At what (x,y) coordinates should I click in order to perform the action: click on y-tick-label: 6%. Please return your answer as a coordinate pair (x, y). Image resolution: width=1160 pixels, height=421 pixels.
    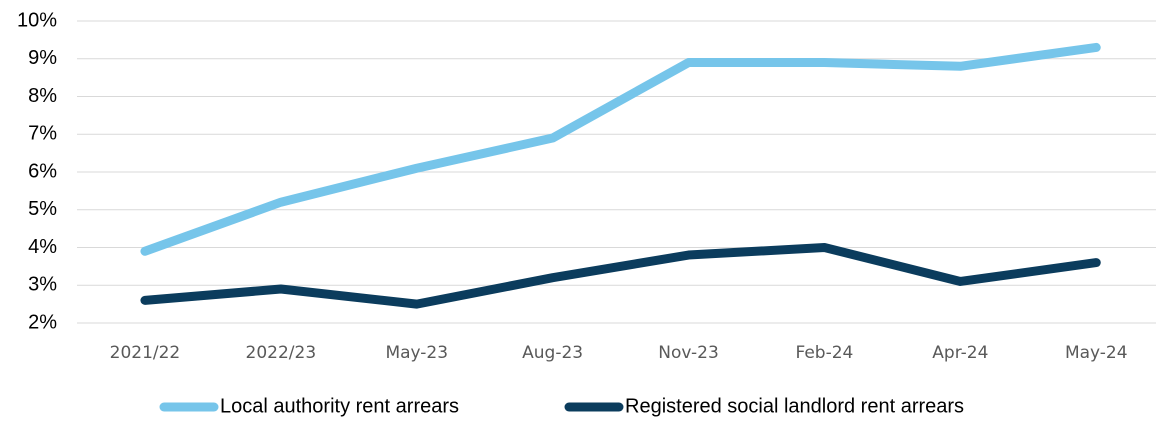
    Looking at the image, I should click on (42, 171).